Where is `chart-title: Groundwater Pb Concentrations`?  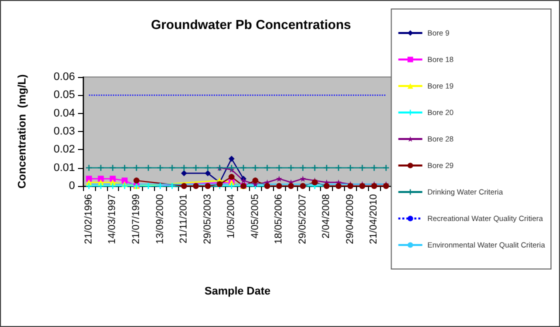
chart-title: Groundwater Pb Concentrations is located at coordinates (251, 24).